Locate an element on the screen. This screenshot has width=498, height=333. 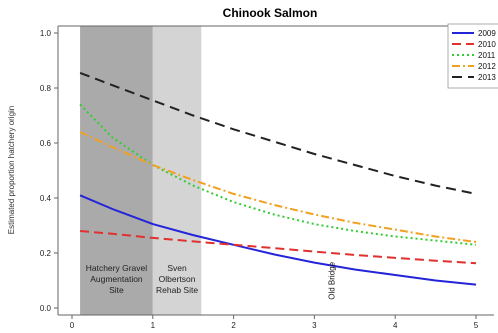
legend-label-2009: 2009 is located at coordinates (487, 33).